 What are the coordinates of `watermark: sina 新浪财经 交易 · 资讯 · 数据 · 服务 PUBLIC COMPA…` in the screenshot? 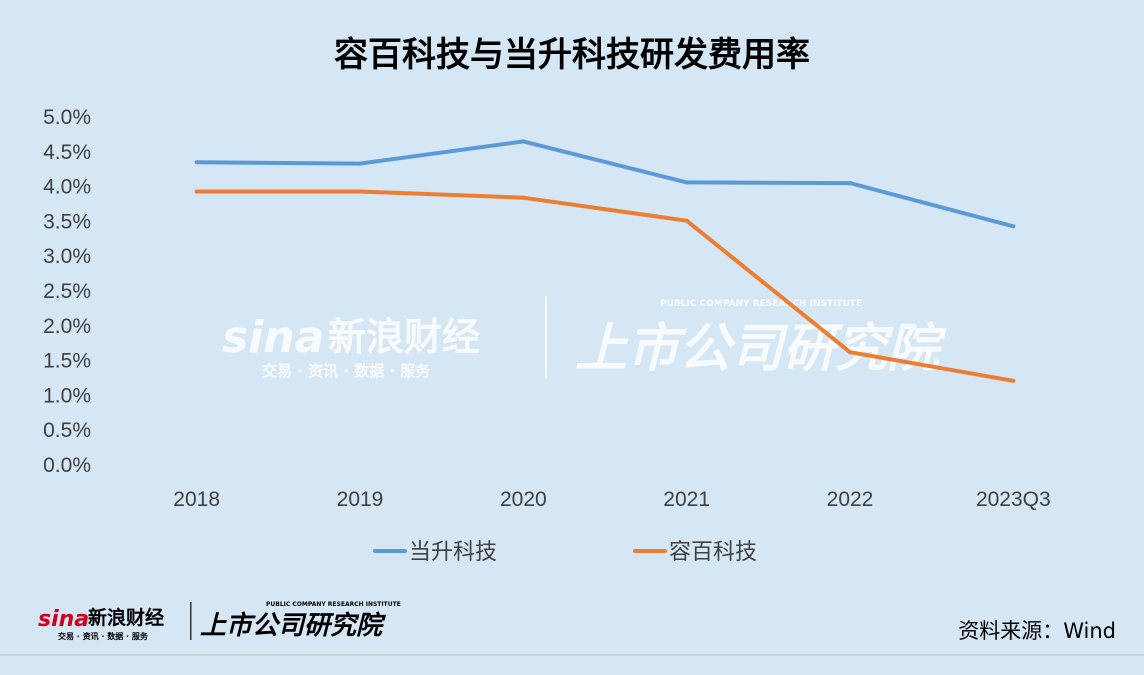 It's located at (584, 338).